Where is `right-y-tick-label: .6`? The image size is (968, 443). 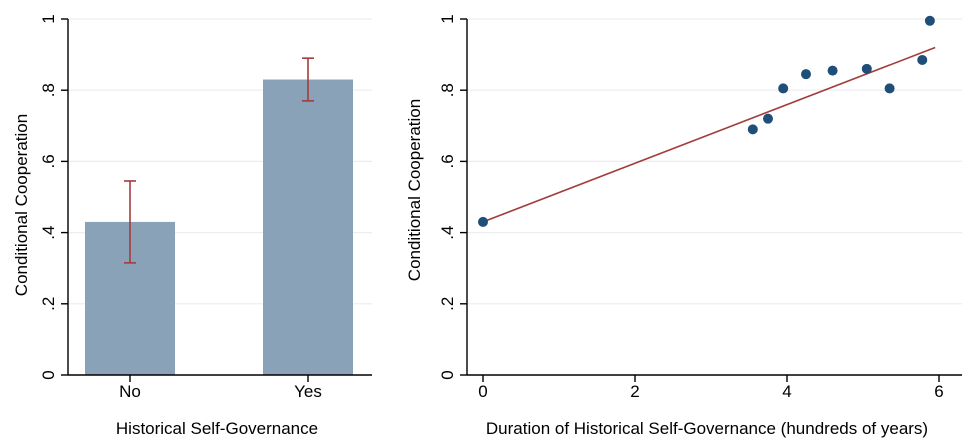
right-y-tick-label: .6 is located at coordinates (447, 161).